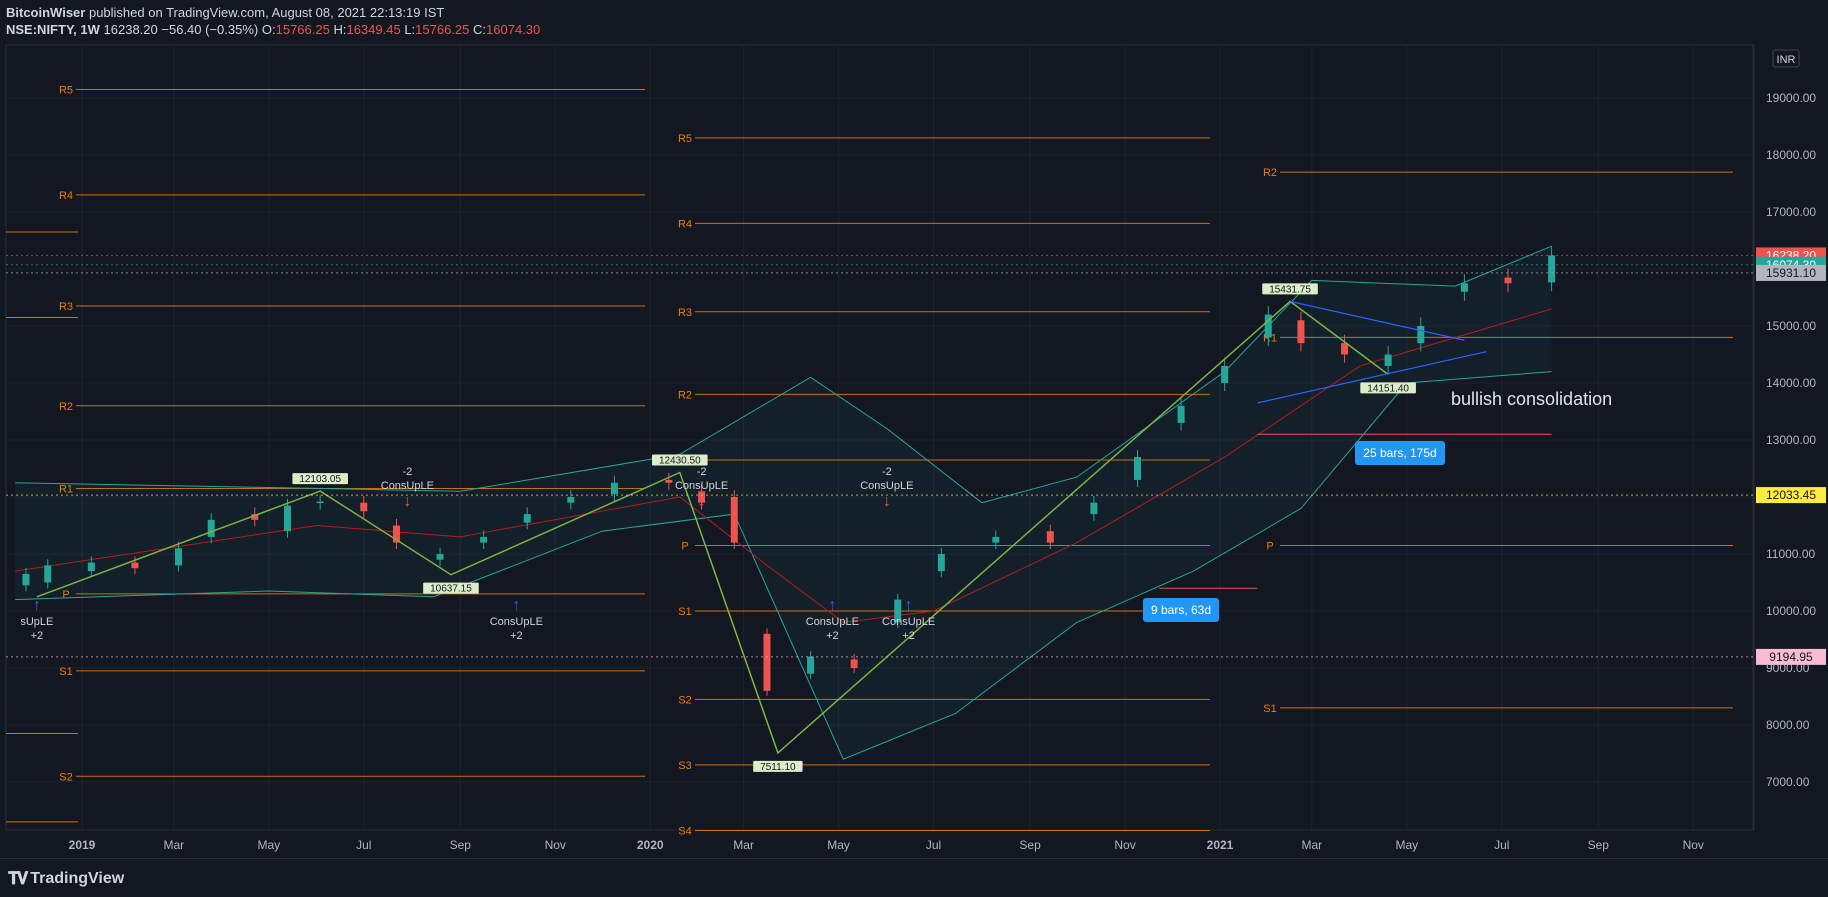 This screenshot has width=1828, height=897. I want to click on currency-label: INR, so click(1786, 60).